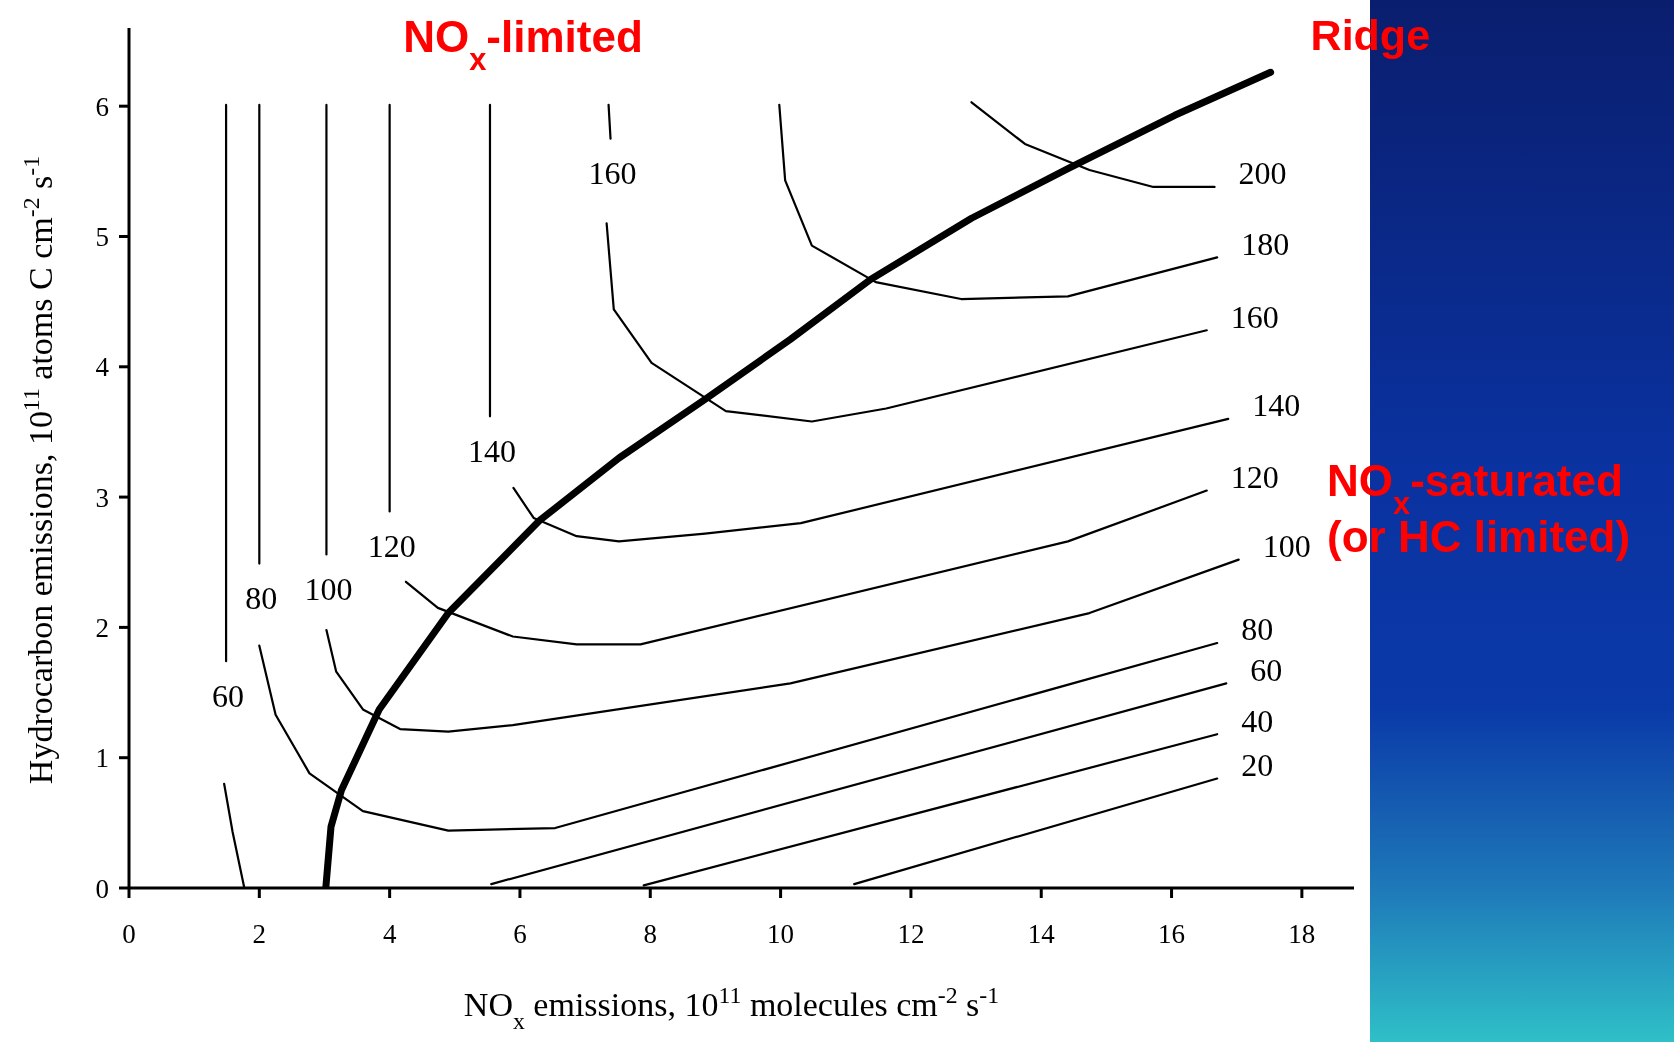  Describe the element at coordinates (1265, 243) in the screenshot. I see `series-label: 180` at that location.